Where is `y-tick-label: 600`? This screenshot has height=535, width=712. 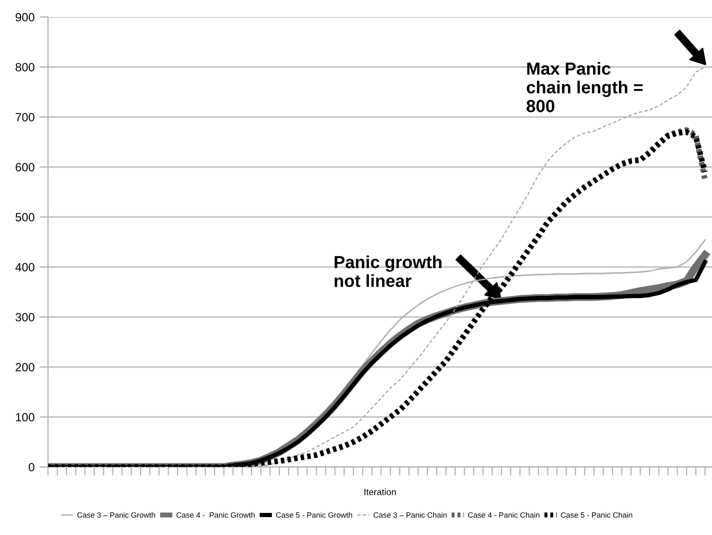 y-tick-label: 600 is located at coordinates (25, 167).